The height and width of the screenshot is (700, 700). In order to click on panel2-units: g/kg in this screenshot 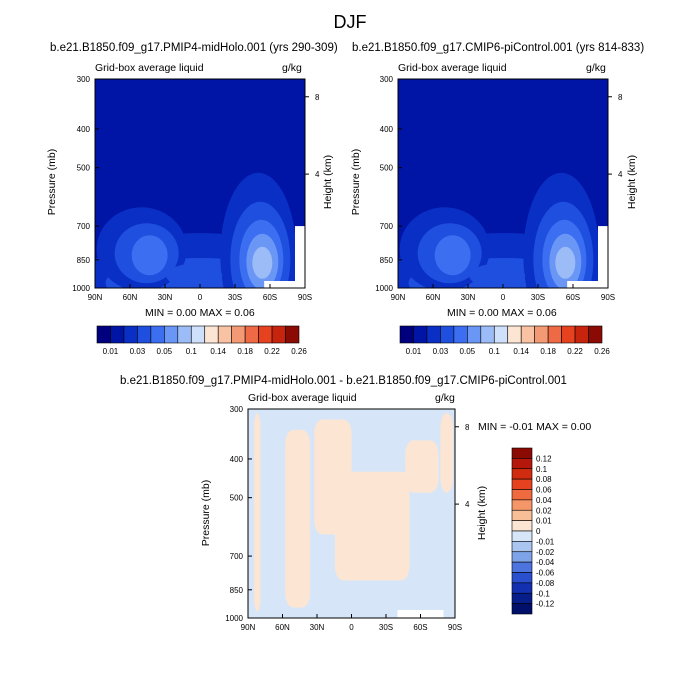, I will do `click(596, 68)`.